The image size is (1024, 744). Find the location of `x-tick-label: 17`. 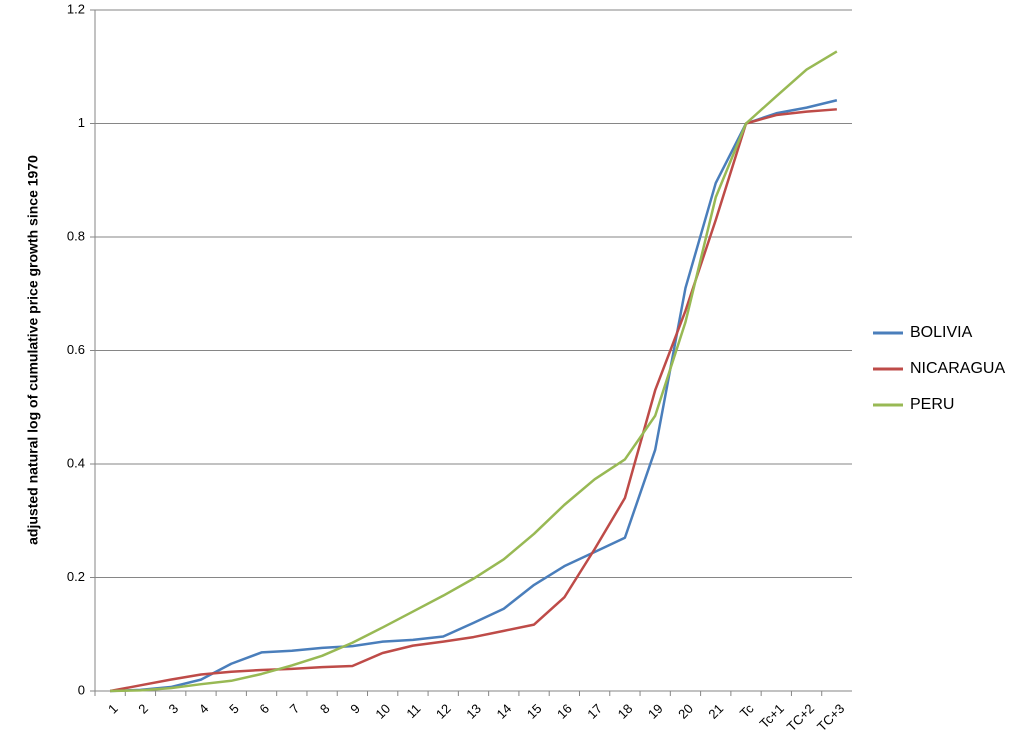

x-tick-label: 17 is located at coordinates (594, 711).